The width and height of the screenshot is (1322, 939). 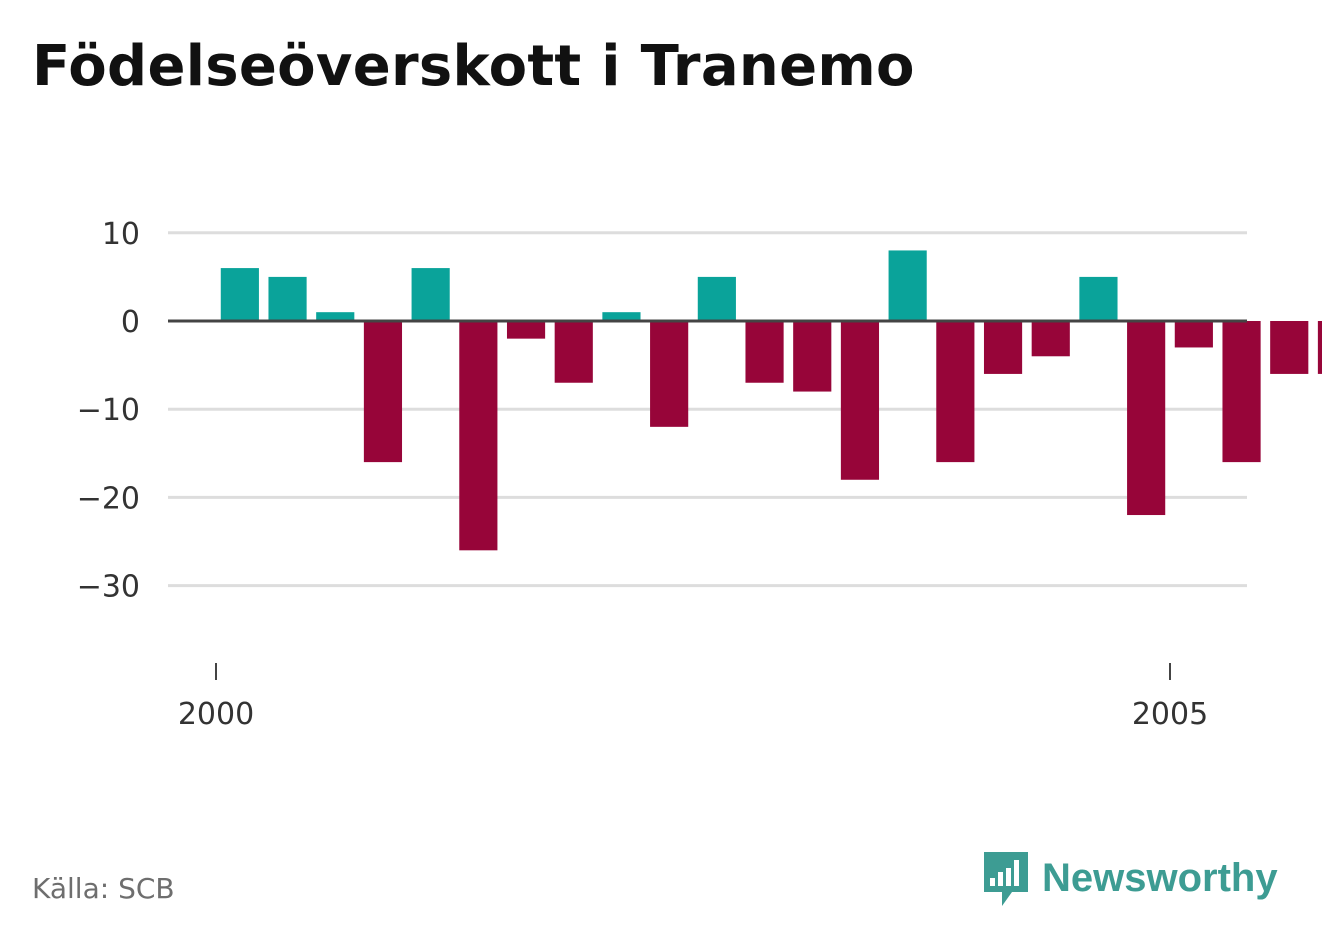 I want to click on newsworthy-logo: Newsworthy, so click(x=1129, y=878).